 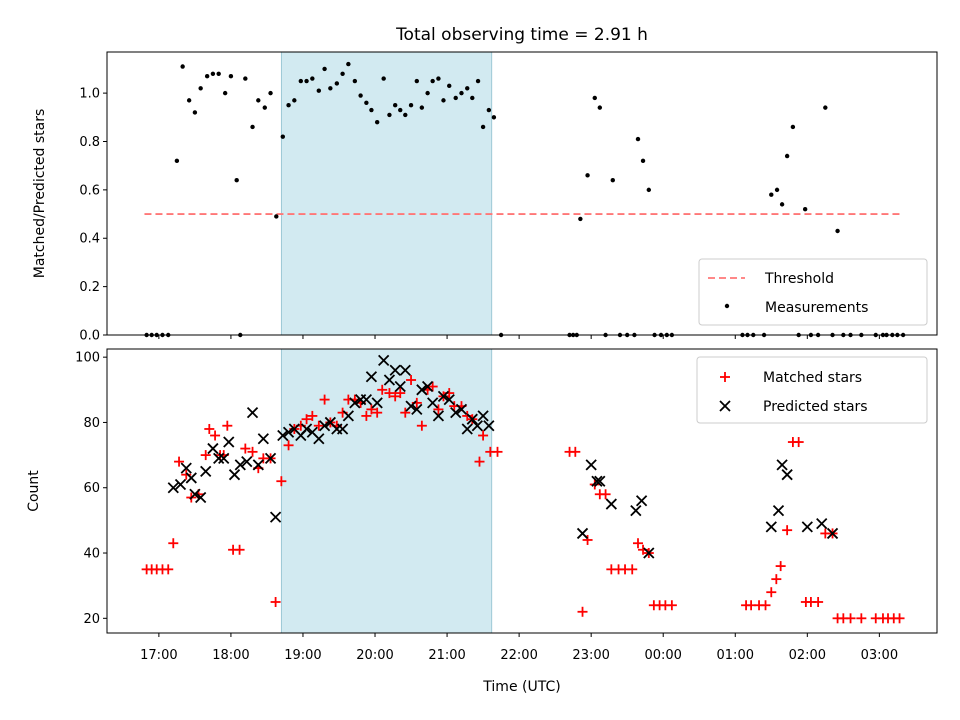 I want to click on chart-title: Total observing time = 2.91 h, so click(x=521, y=35).